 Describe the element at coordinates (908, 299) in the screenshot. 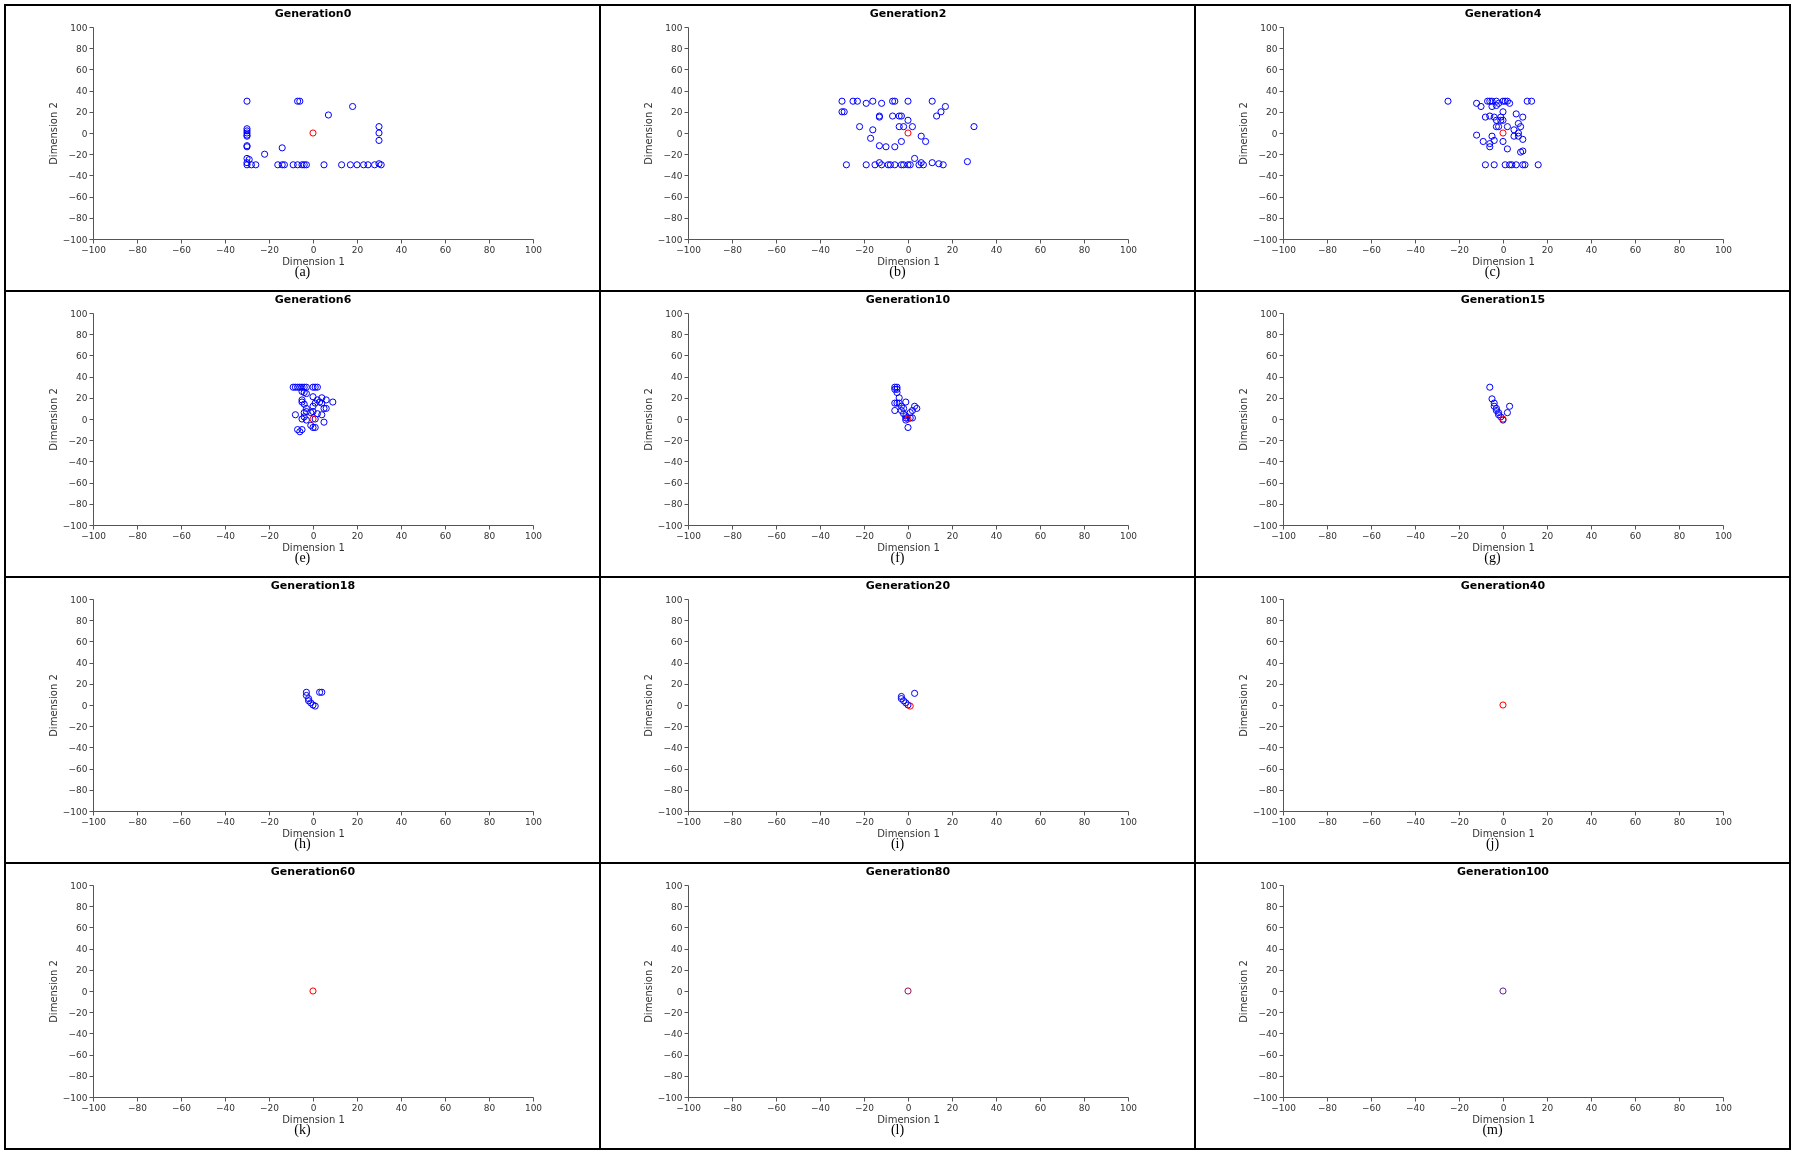

I see `chart-title: Generation10` at that location.